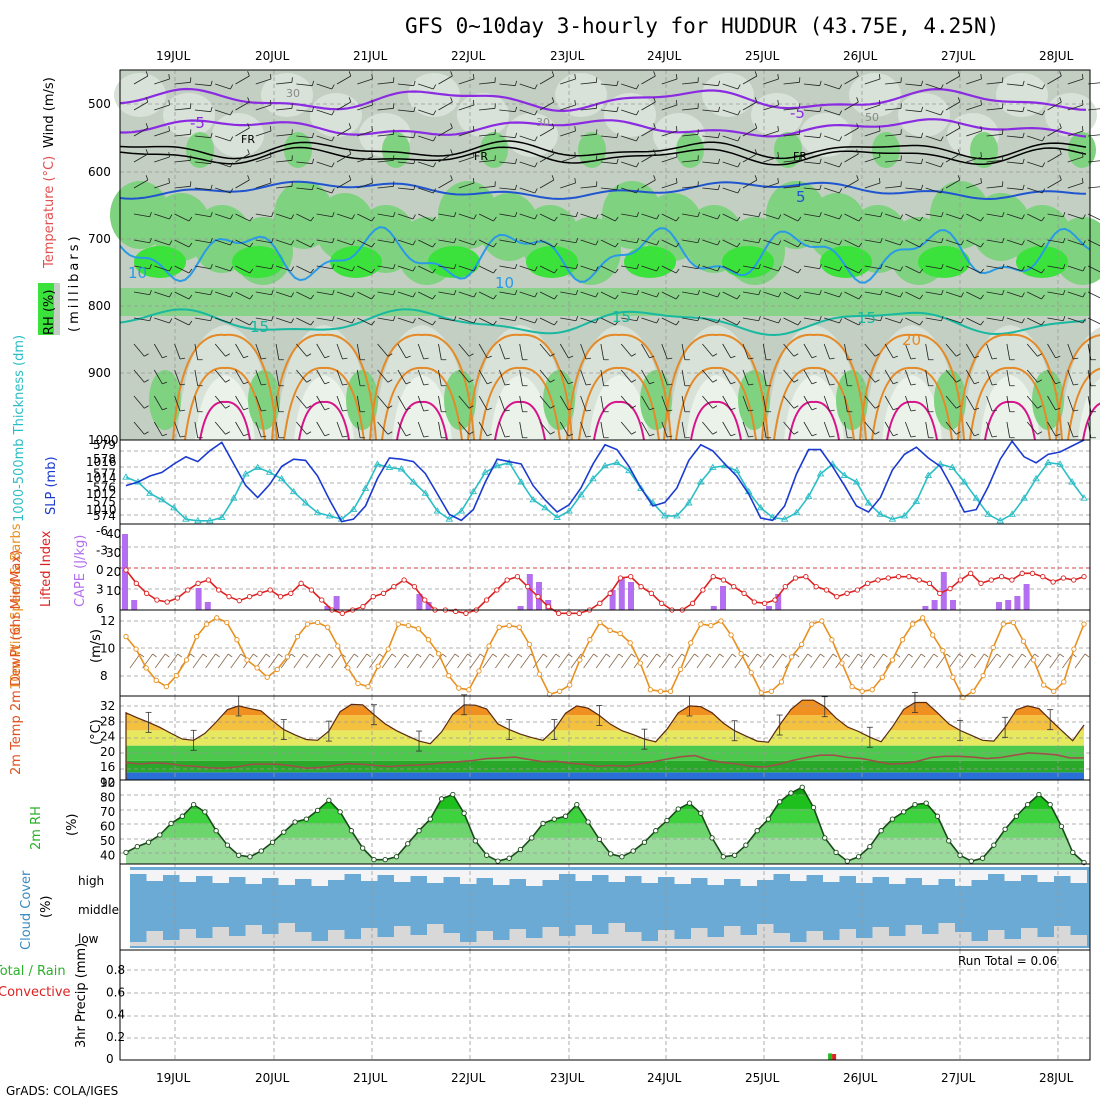  What do you see at coordinates (107, 721) in the screenshot?
I see `temp-tick: 28` at bounding box center [107, 721].